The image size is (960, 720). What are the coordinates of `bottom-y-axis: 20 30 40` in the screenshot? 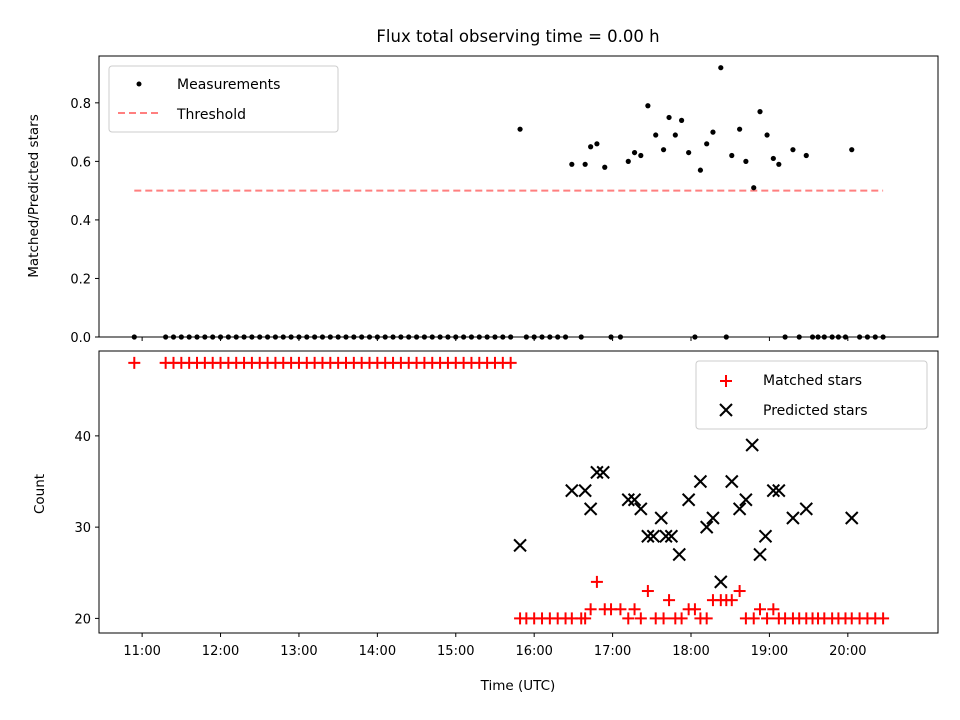 It's located at (86, 528).